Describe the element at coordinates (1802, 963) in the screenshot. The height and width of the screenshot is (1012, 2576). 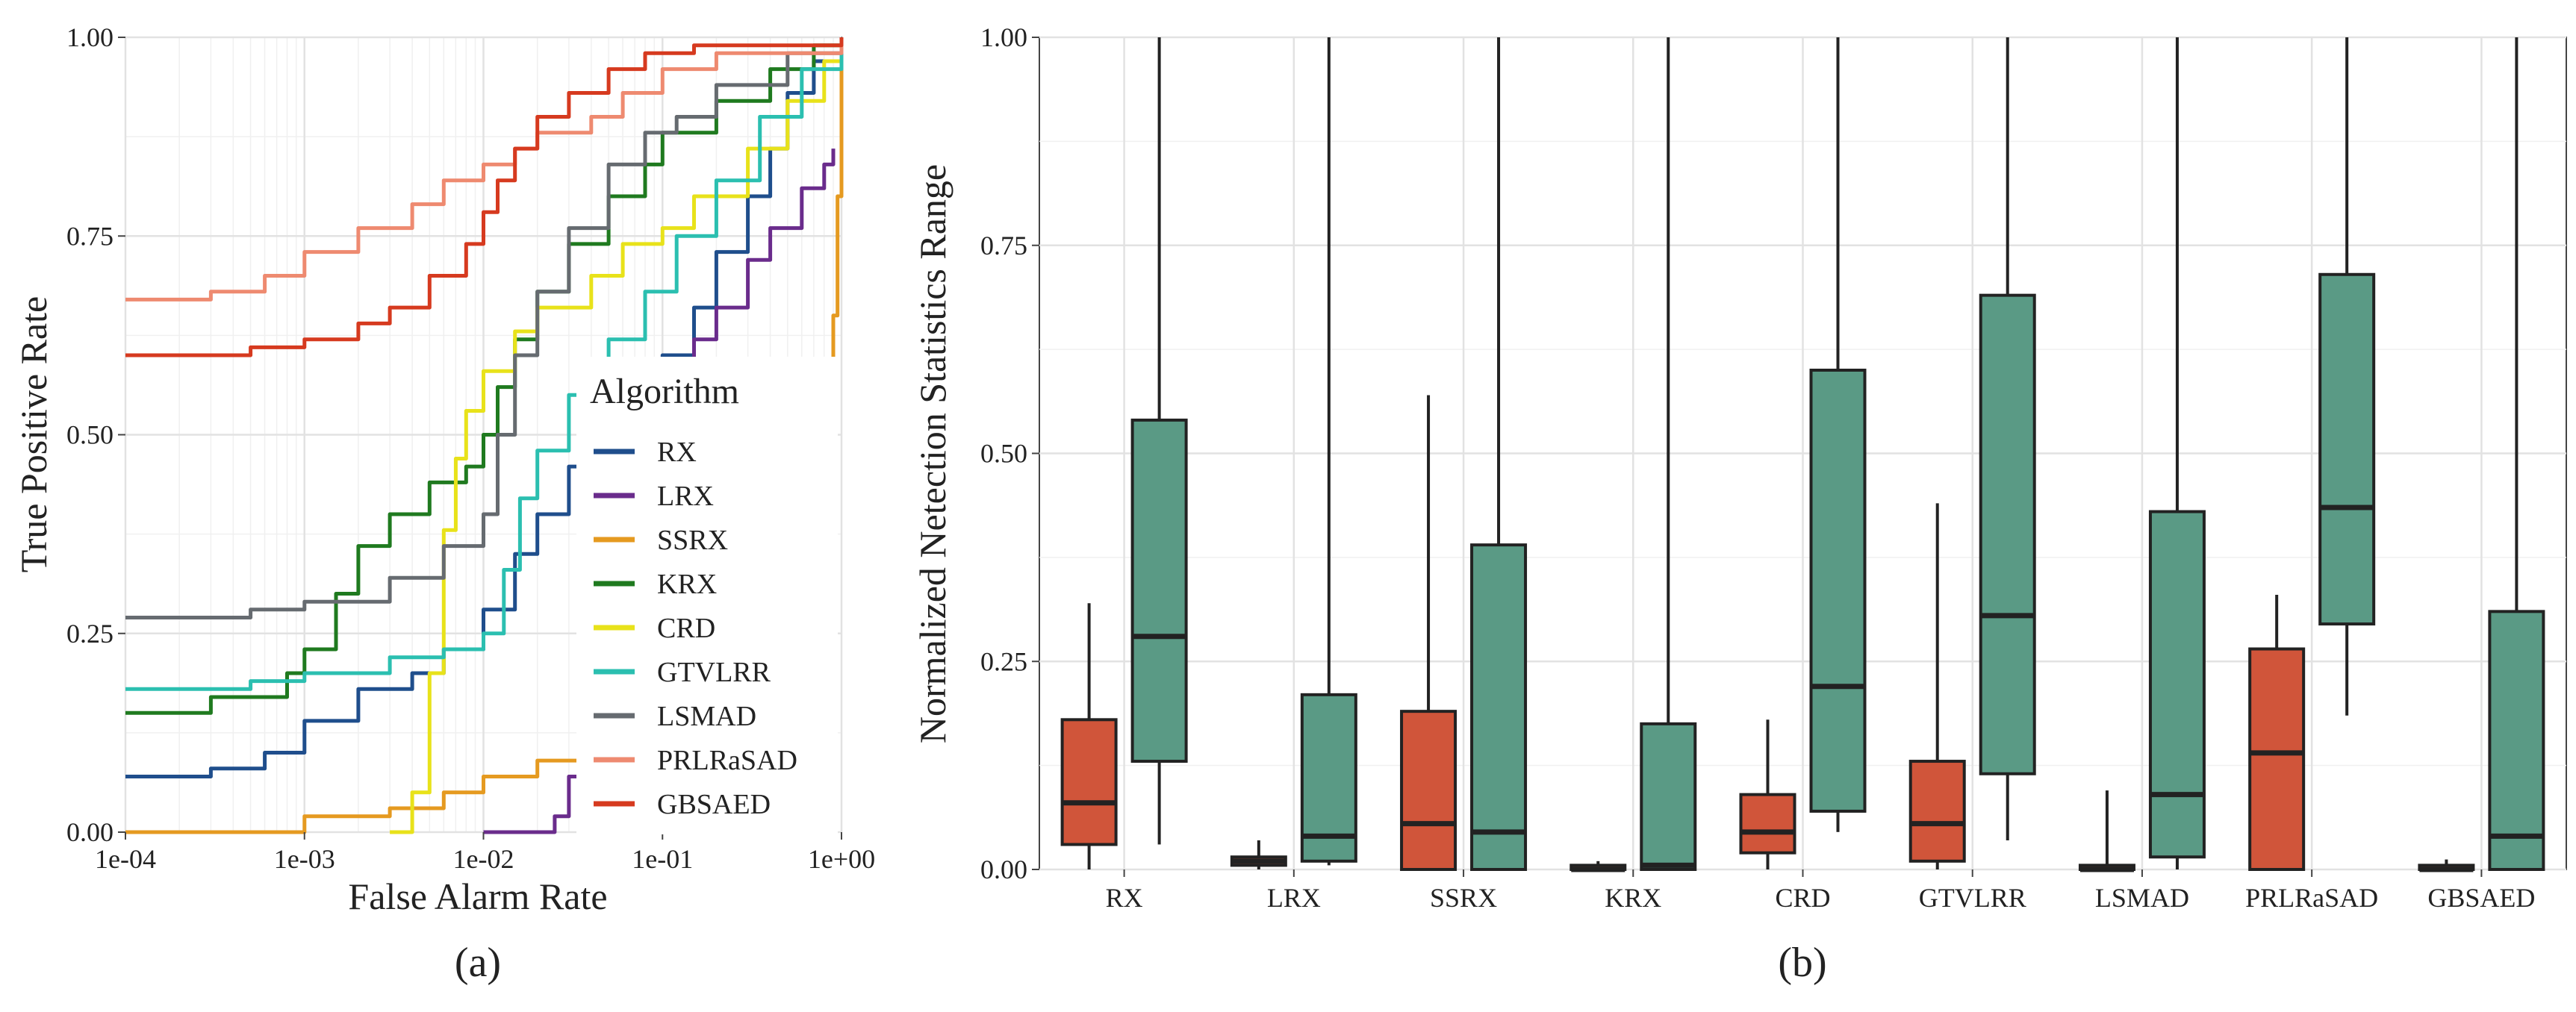
I see `panel-b-label: (b)` at that location.